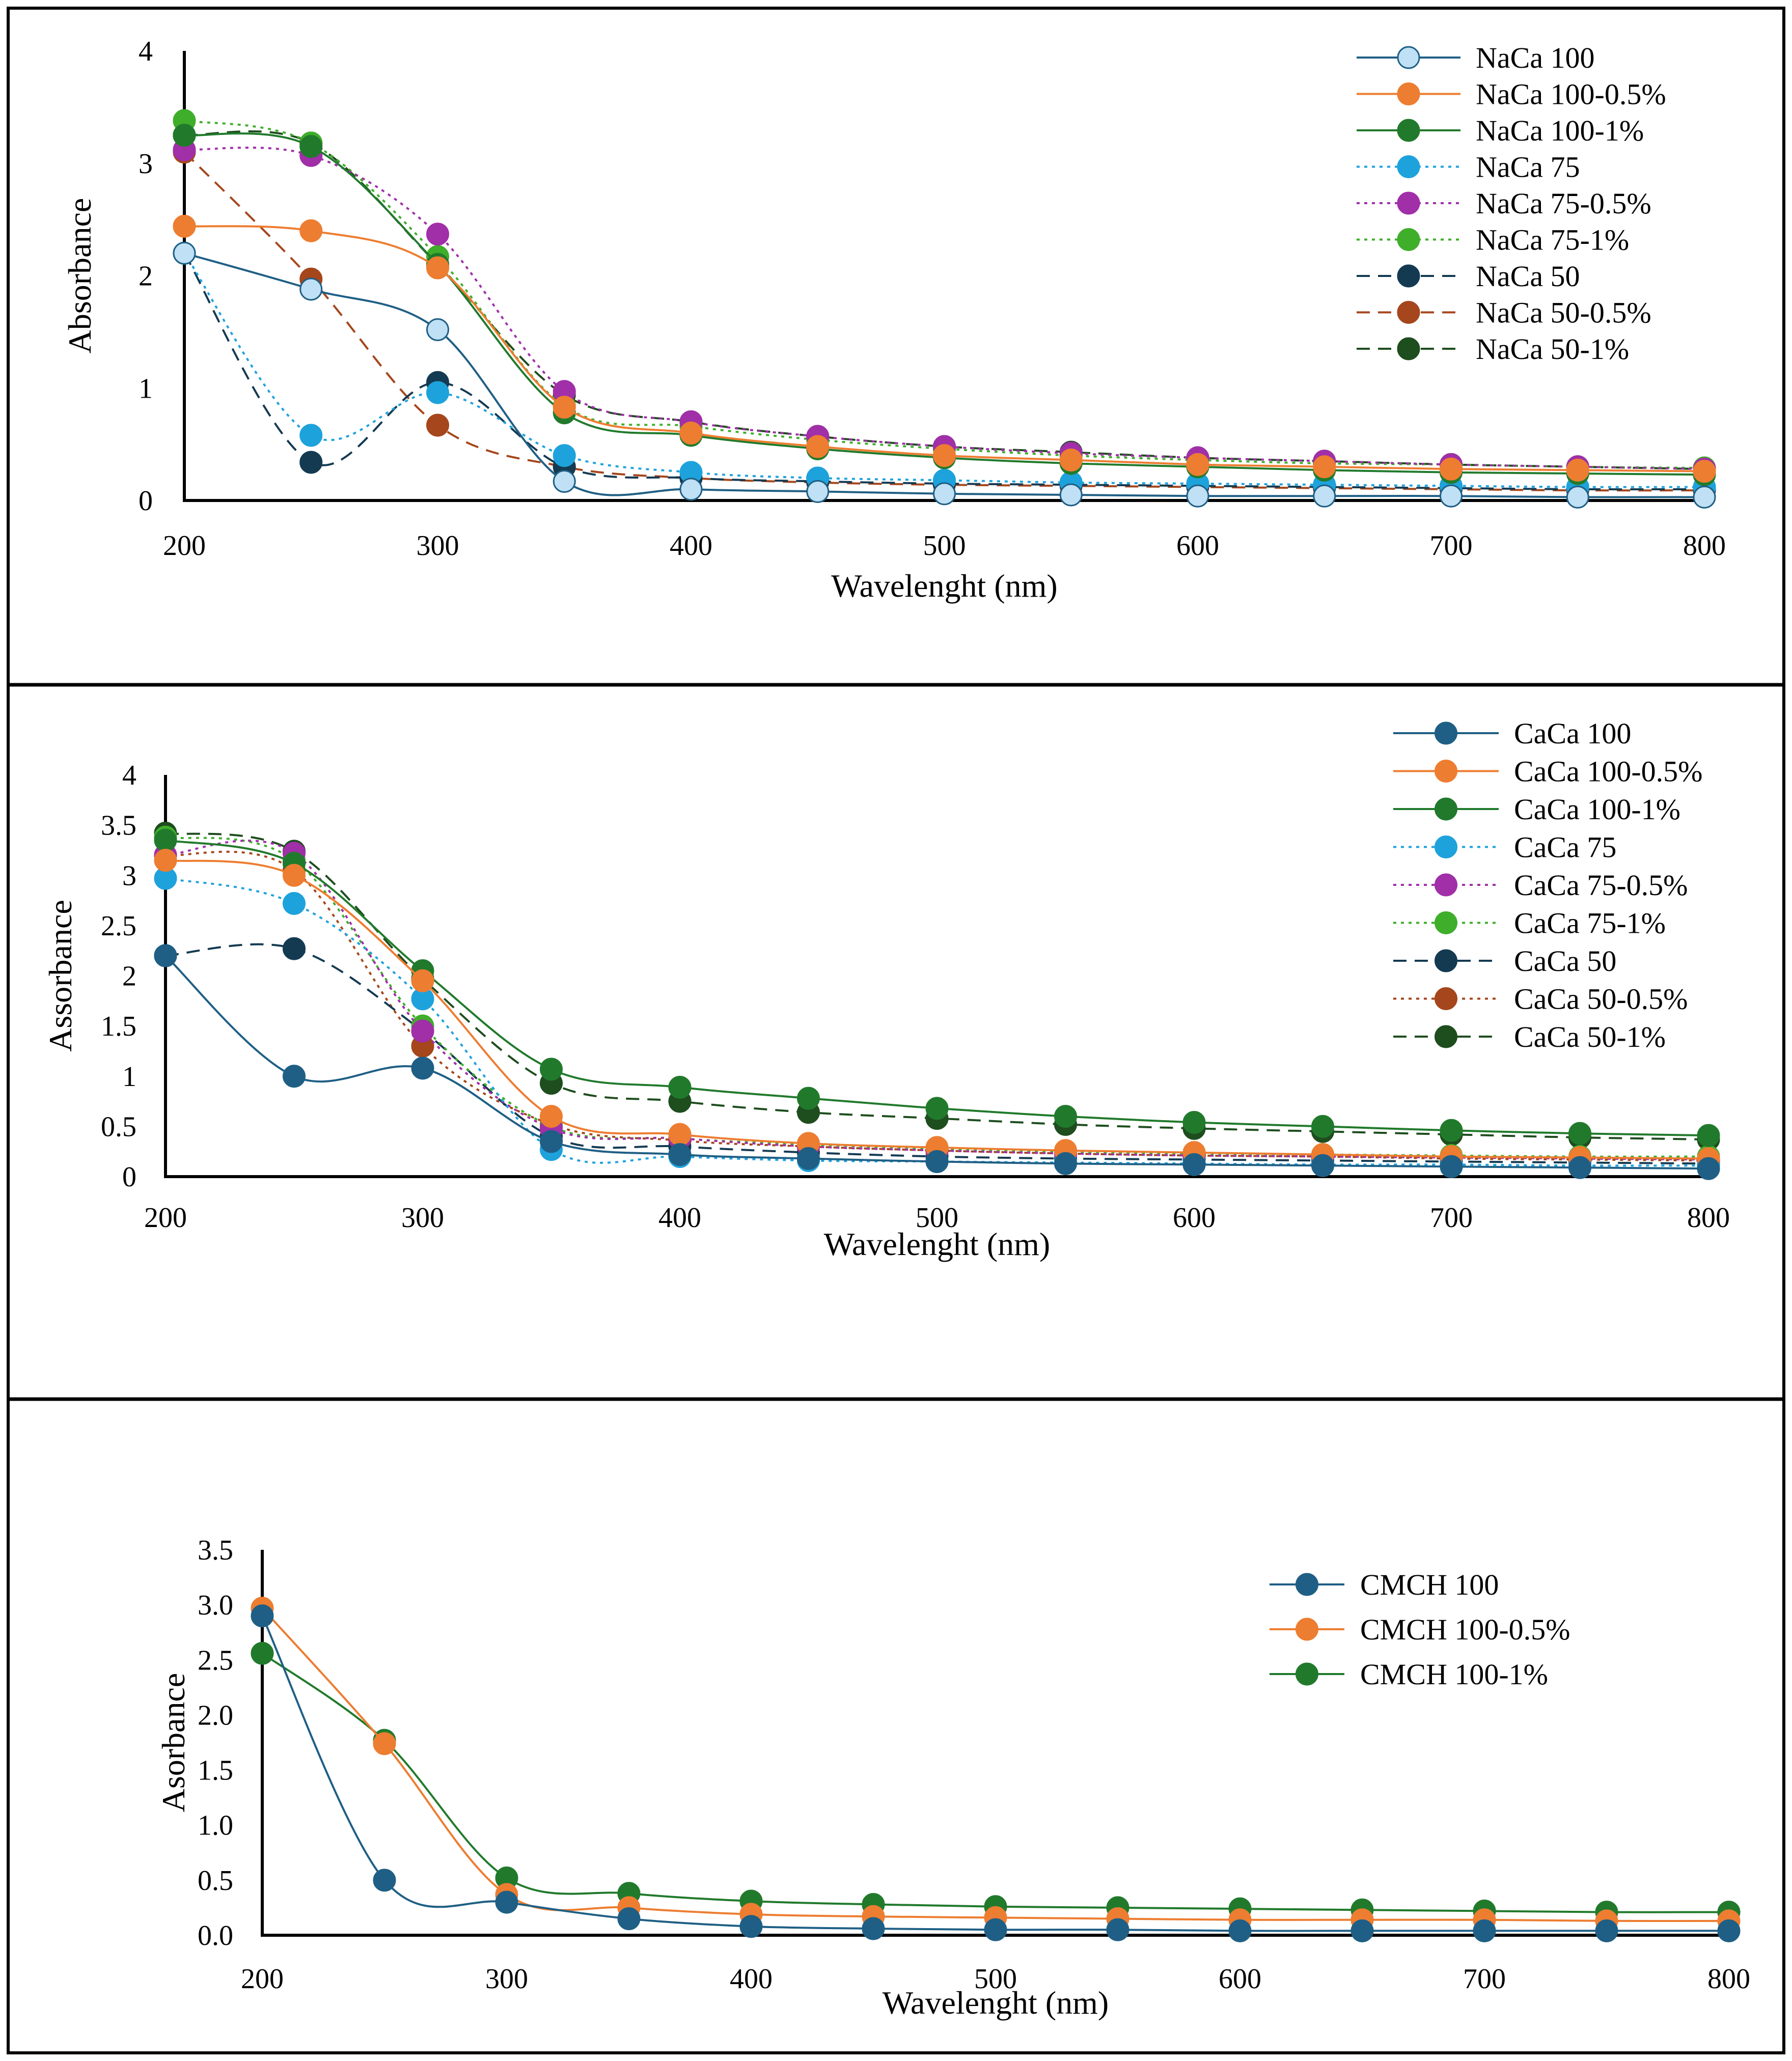 The height and width of the screenshot is (2061, 1792). What do you see at coordinates (945, 348) in the screenshot?
I see `series-naca-100-0-5-` at bounding box center [945, 348].